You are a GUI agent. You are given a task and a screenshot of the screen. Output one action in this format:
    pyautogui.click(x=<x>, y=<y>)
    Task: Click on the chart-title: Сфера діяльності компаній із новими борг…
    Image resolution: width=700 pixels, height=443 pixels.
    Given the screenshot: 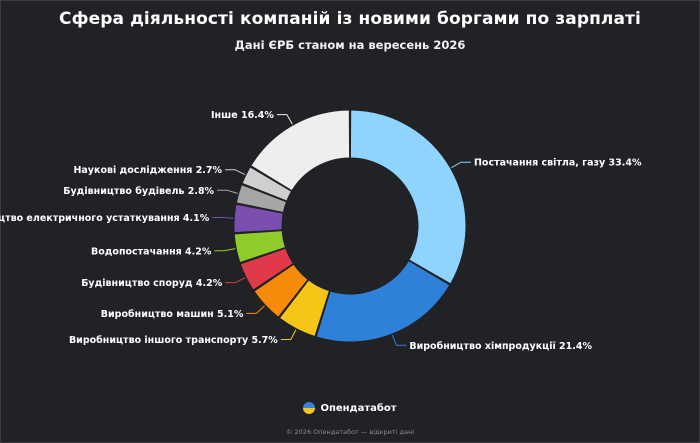 What is the action you would take?
    pyautogui.click(x=350, y=19)
    